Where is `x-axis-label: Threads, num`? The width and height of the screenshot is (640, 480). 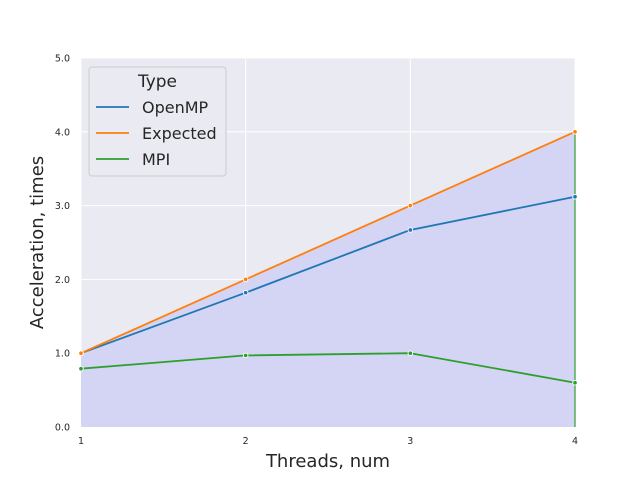 x-axis-label: Threads, num is located at coordinates (327, 461).